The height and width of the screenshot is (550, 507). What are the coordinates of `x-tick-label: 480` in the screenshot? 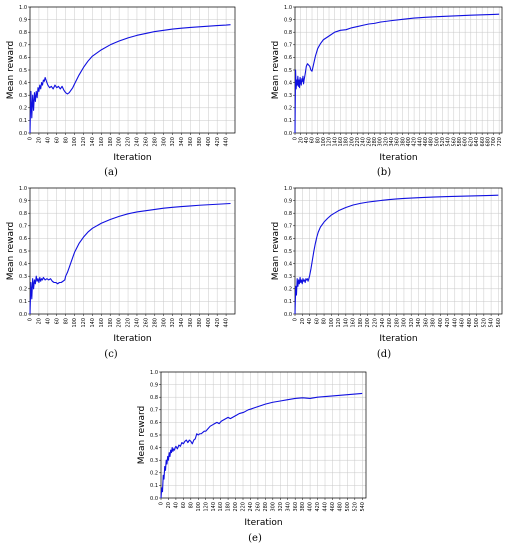 It's located at (470, 323).